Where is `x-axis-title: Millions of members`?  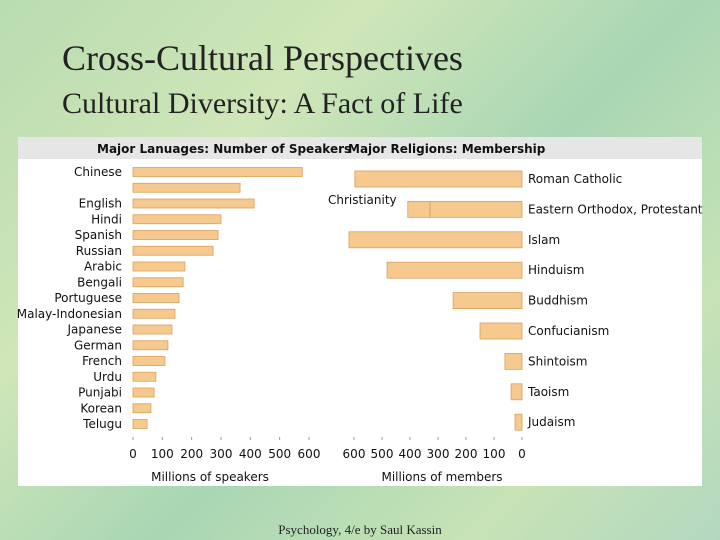 x-axis-title: Millions of members is located at coordinates (441, 477).